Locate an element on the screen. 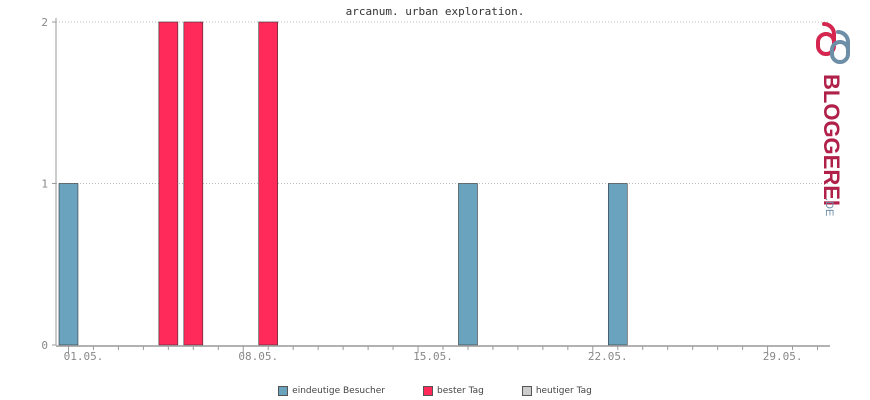 The width and height of the screenshot is (870, 400). y-tick-label: 0 is located at coordinates (44, 345).